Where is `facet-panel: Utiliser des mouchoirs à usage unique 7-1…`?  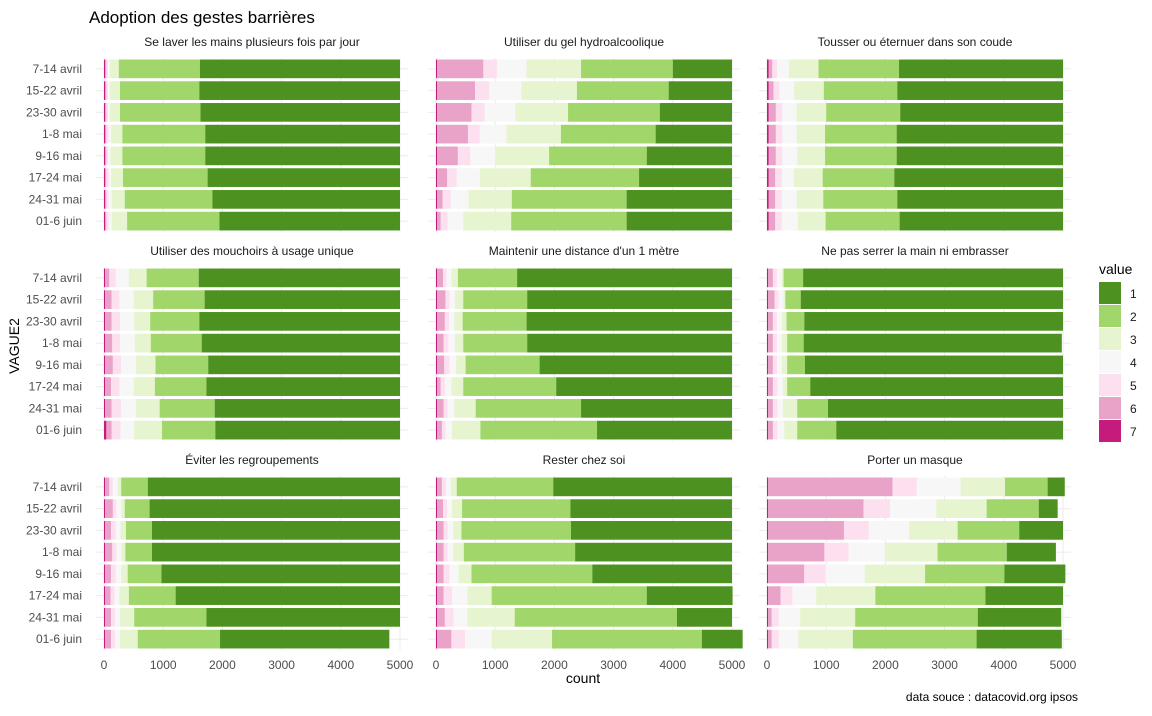 facet-panel: Utiliser des mouchoirs à usage unique 7-1… is located at coordinates (217, 342).